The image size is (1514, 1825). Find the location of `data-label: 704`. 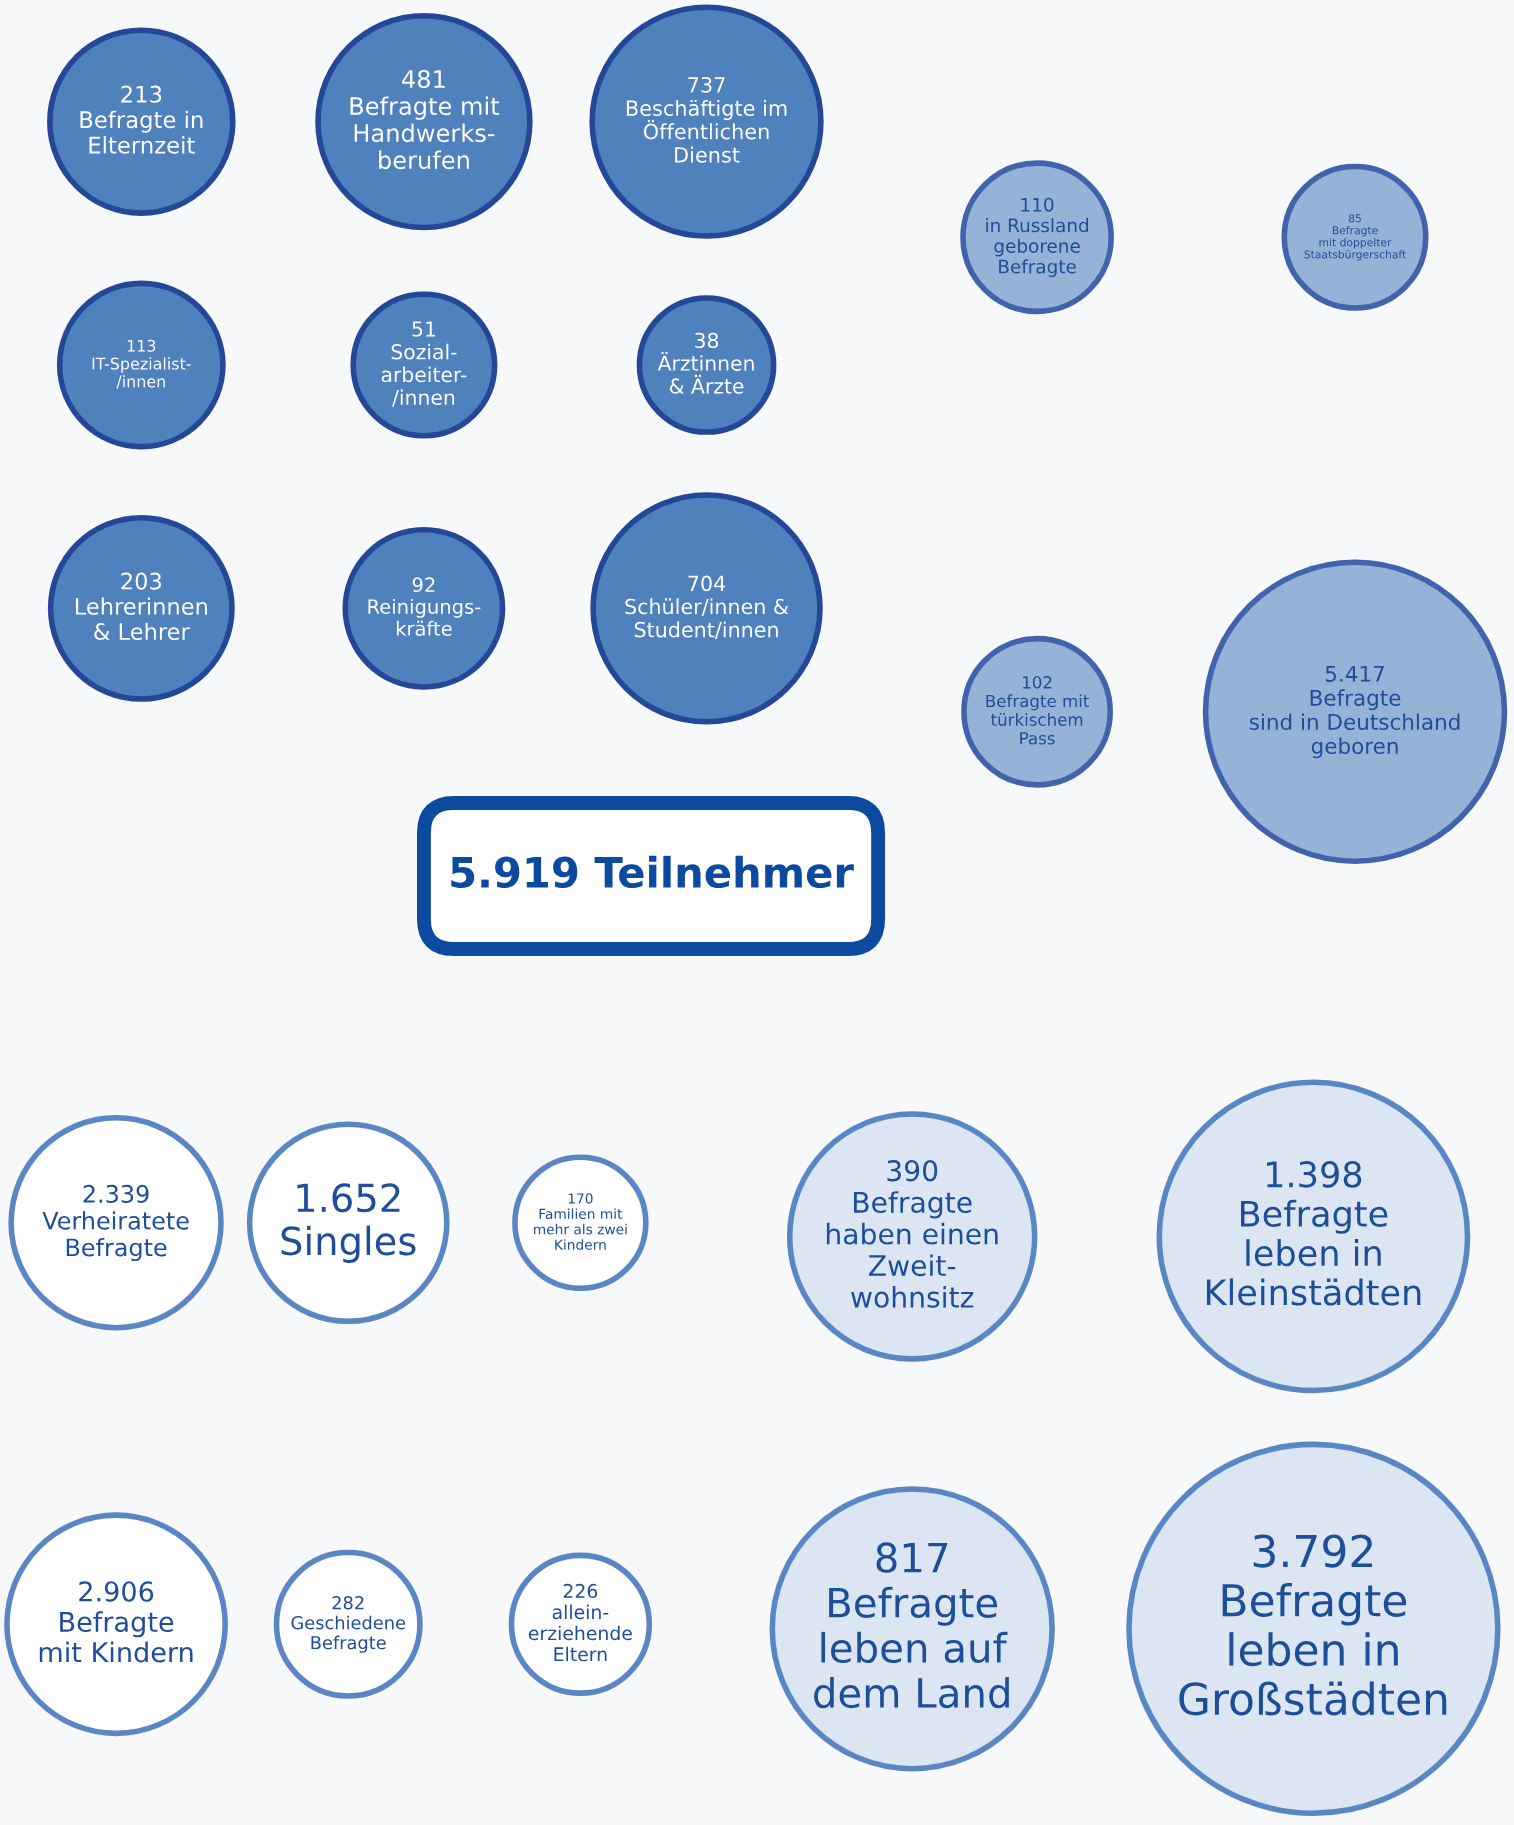

data-label: 704 is located at coordinates (707, 583).